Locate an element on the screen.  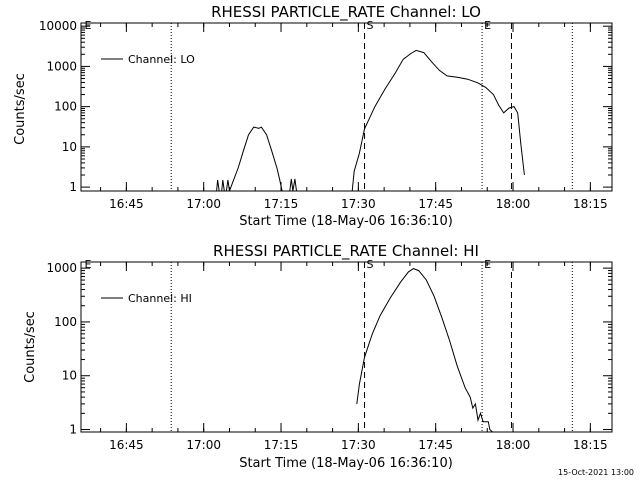
panel-hi-xlabel: Start Time (18-May-06 16:36:10) is located at coordinates (346, 463).